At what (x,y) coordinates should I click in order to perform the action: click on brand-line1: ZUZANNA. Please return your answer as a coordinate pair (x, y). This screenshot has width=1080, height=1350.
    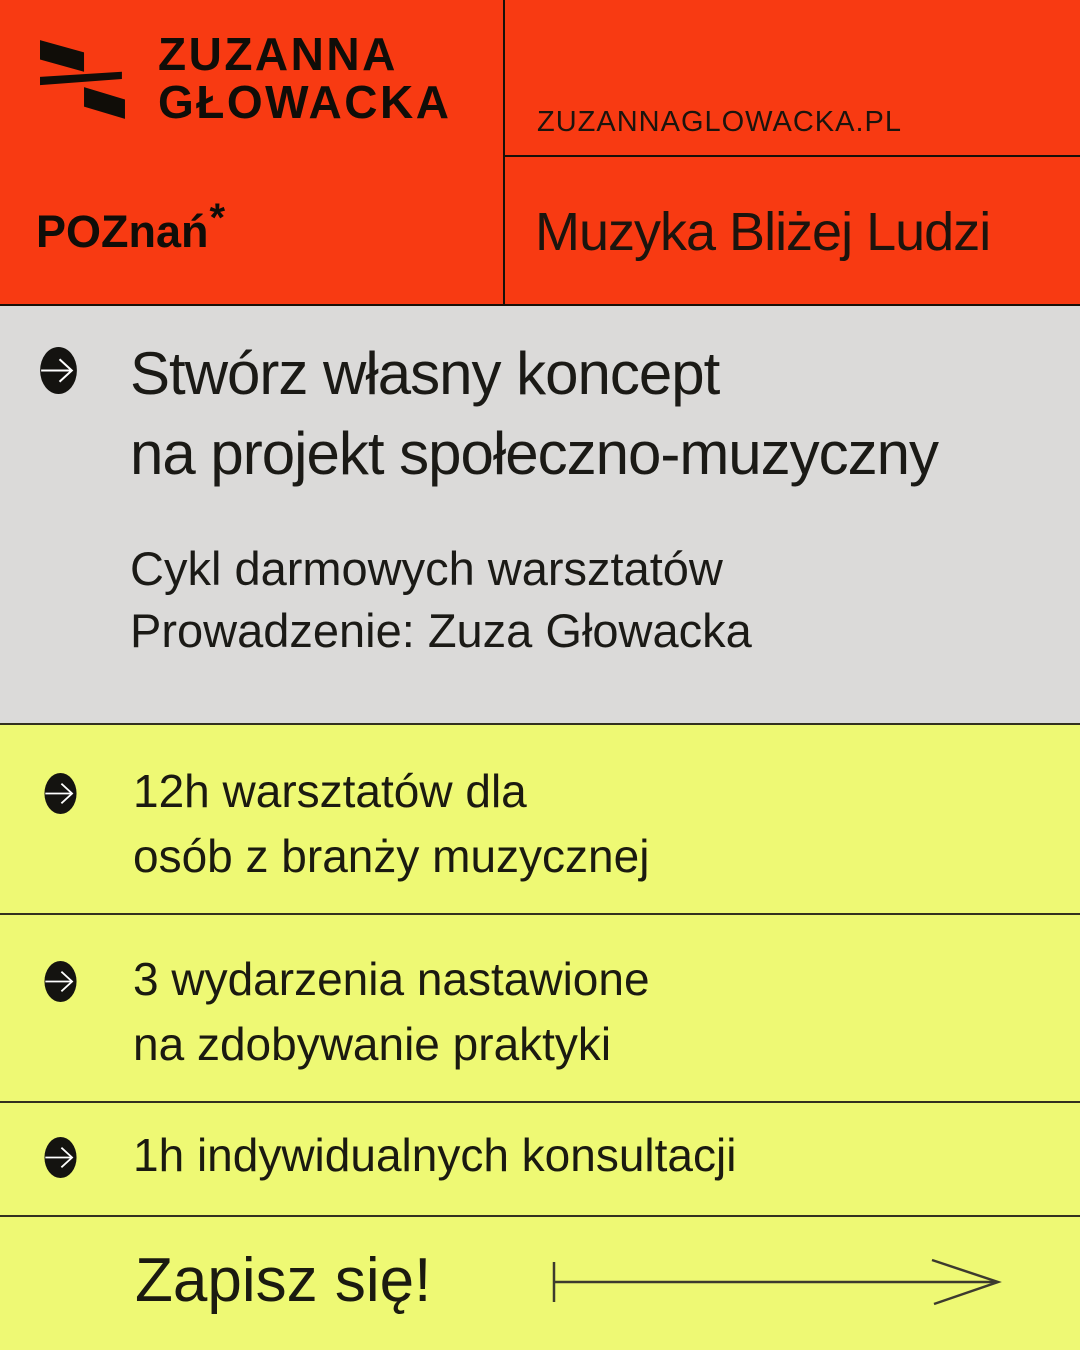
    Looking at the image, I should click on (278, 54).